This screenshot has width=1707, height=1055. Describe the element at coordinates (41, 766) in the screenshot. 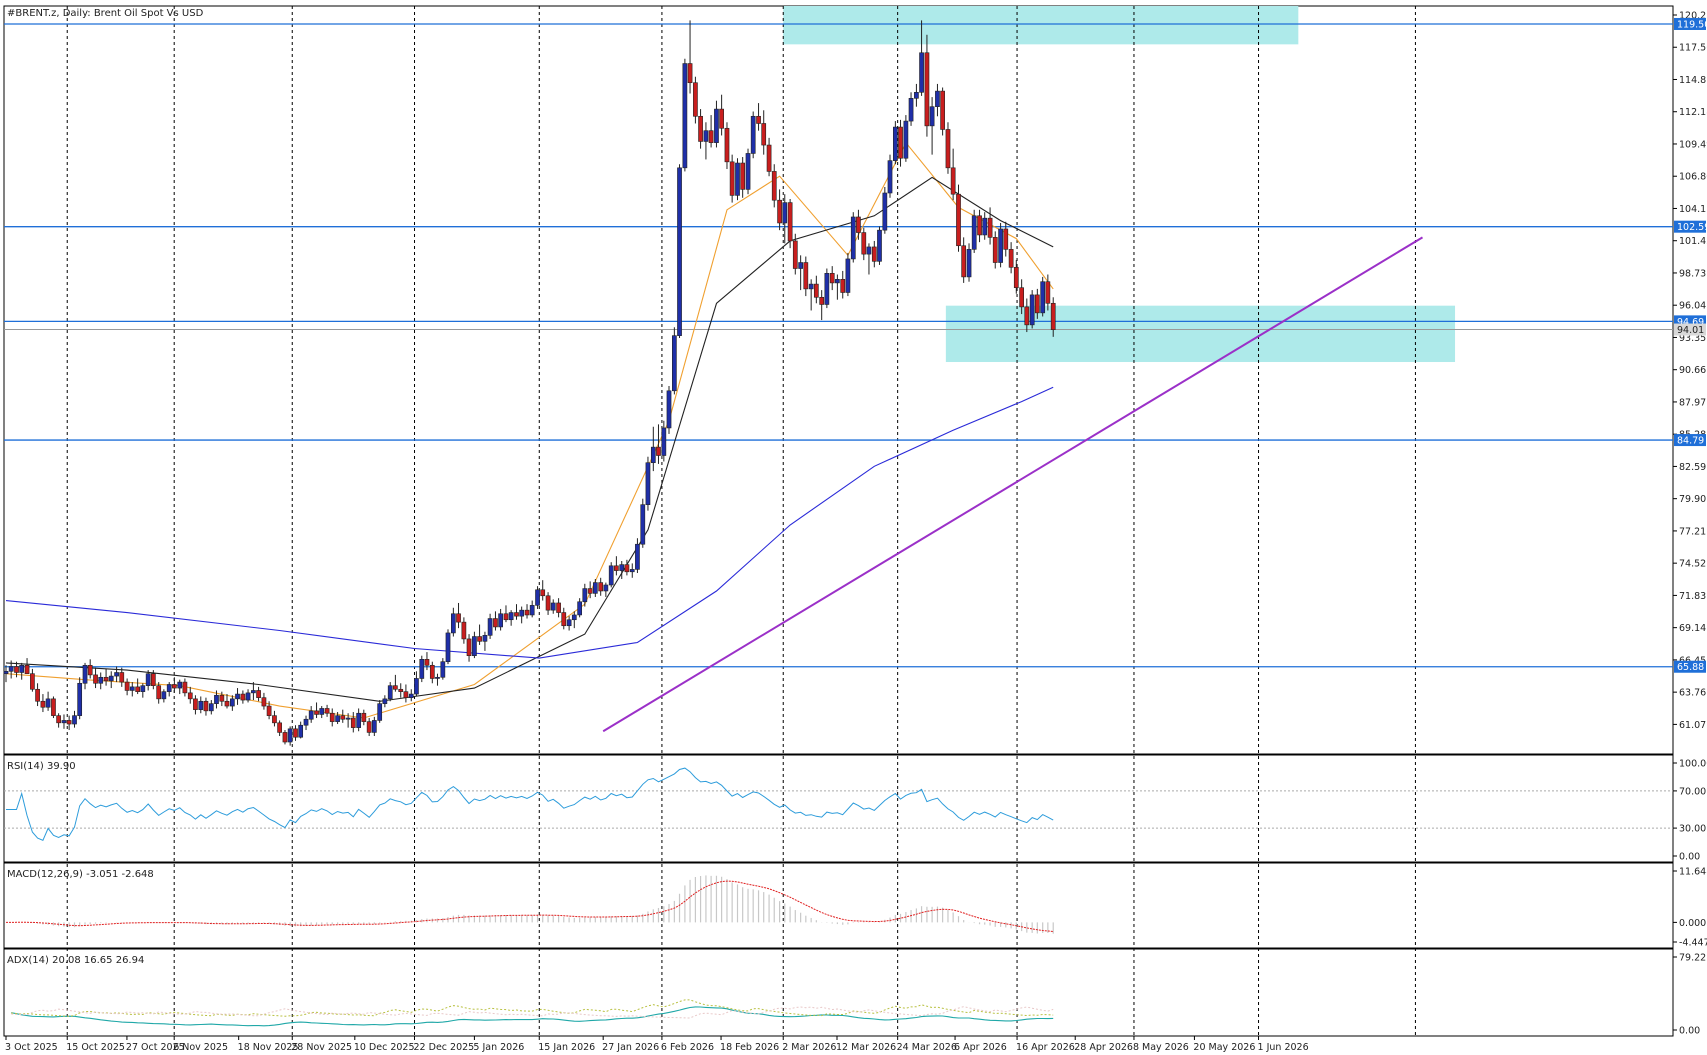

I see `rsi-title: RSI(14) 39.90` at that location.